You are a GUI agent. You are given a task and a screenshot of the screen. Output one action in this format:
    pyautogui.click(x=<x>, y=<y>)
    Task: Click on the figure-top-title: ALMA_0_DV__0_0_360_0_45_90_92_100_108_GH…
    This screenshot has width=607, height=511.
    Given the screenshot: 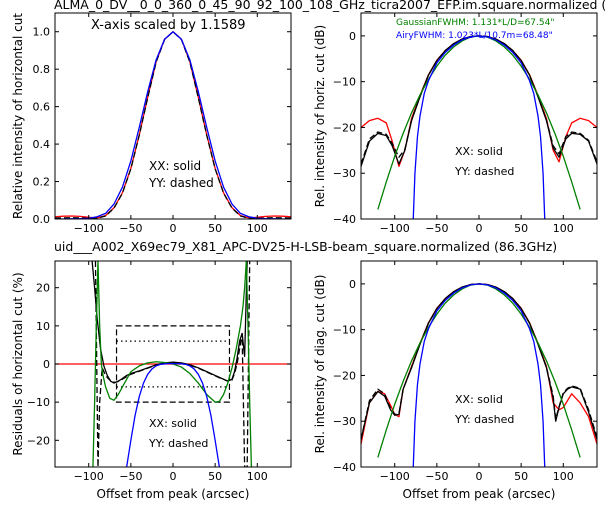 What is the action you would take?
    pyautogui.click(x=330, y=6)
    